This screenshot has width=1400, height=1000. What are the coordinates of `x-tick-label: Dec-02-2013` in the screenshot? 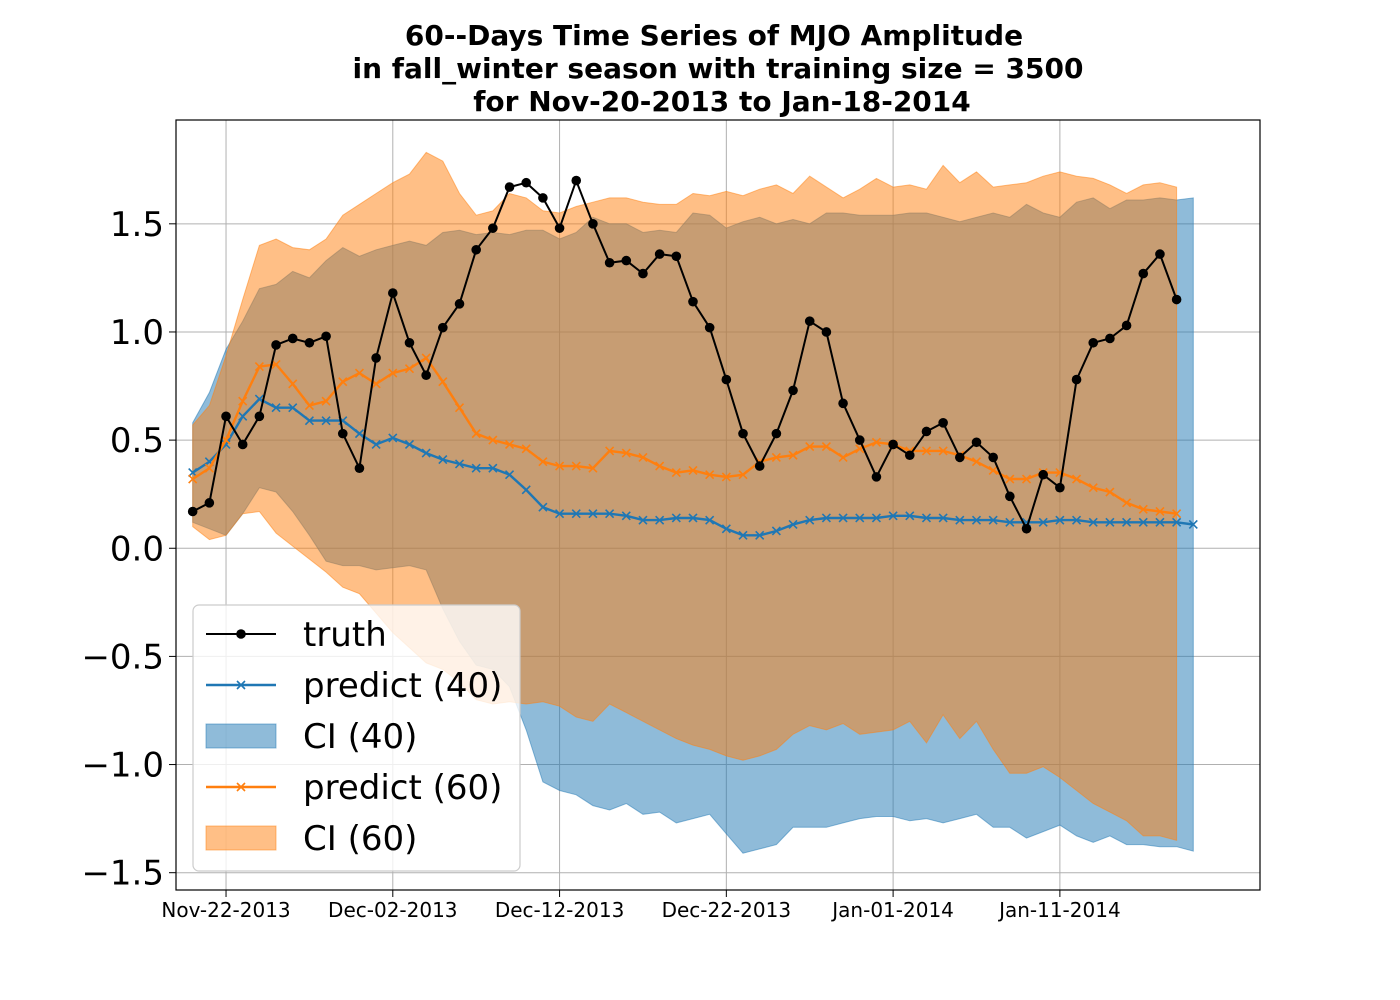 It's located at (392, 910).